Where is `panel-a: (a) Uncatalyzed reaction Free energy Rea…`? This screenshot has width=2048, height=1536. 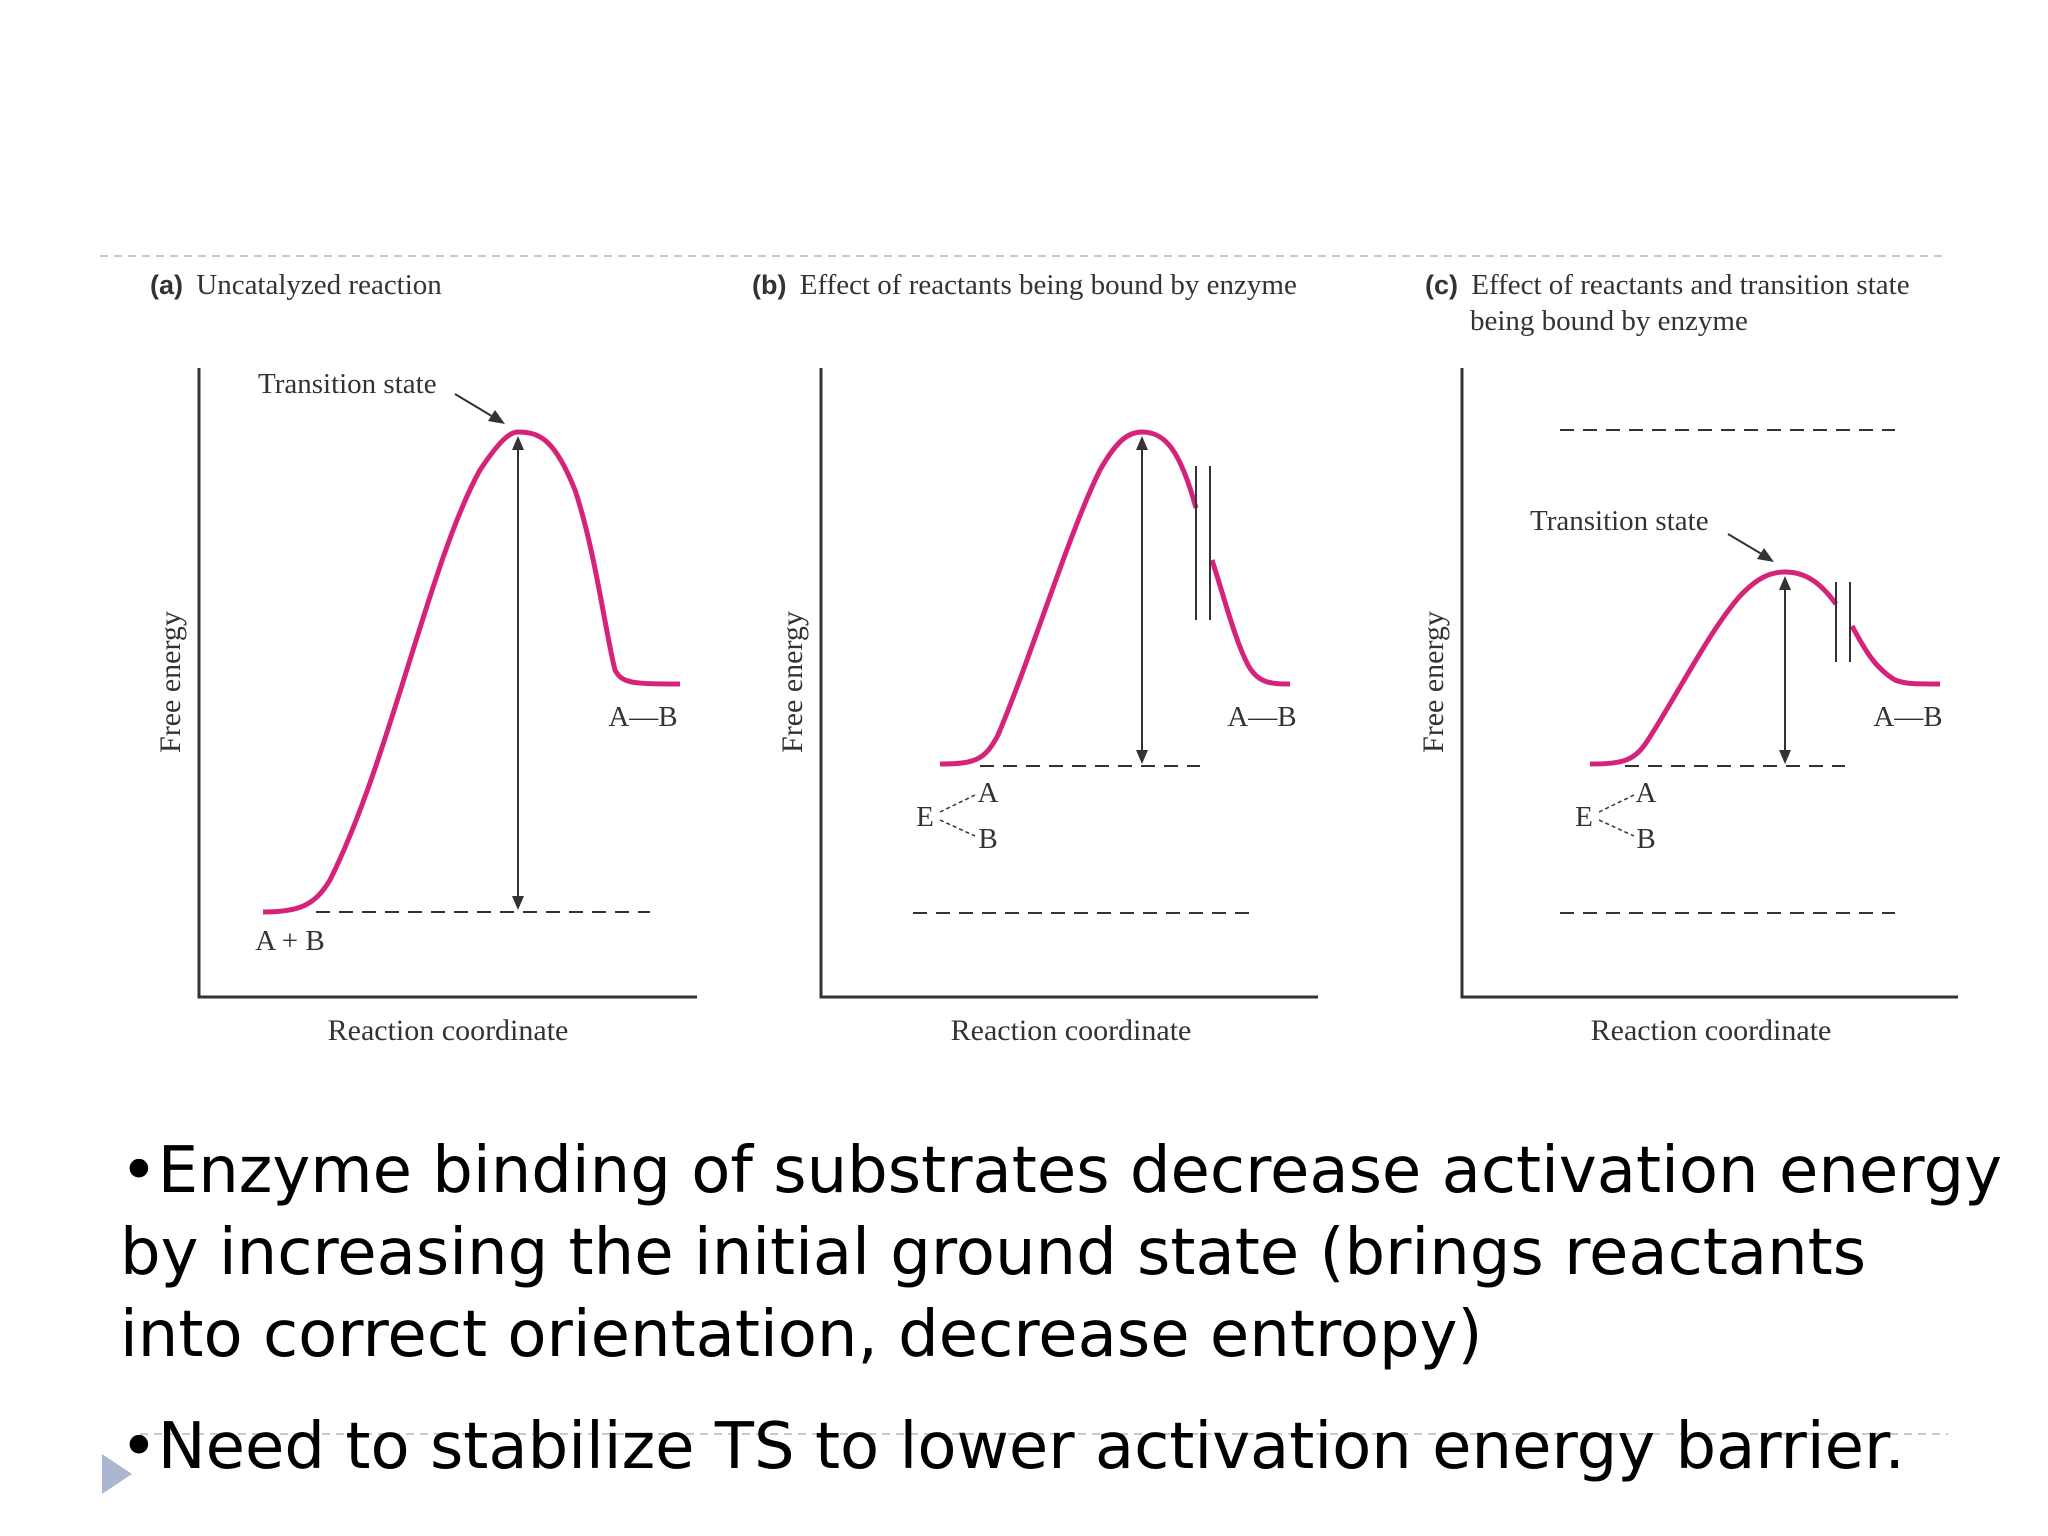 panel-a: (a) Uncatalyzed reaction Free energy Rea… is located at coordinates (423, 658).